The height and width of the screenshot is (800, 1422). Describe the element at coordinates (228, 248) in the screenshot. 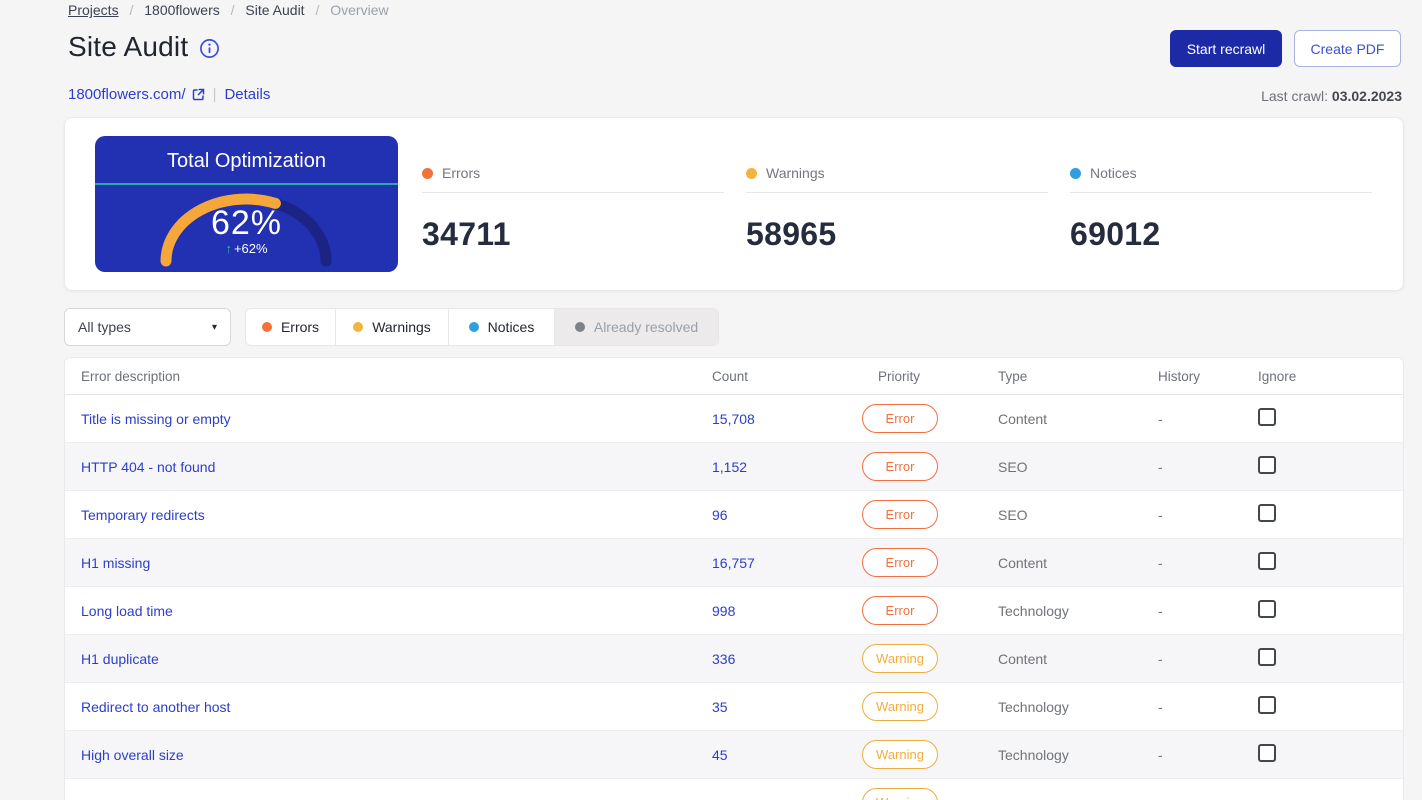

I see `arrow-up-icon: ↑` at that location.